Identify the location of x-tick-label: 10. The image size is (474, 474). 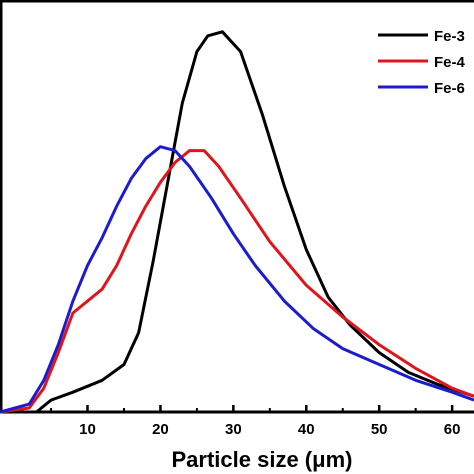
(87, 429).